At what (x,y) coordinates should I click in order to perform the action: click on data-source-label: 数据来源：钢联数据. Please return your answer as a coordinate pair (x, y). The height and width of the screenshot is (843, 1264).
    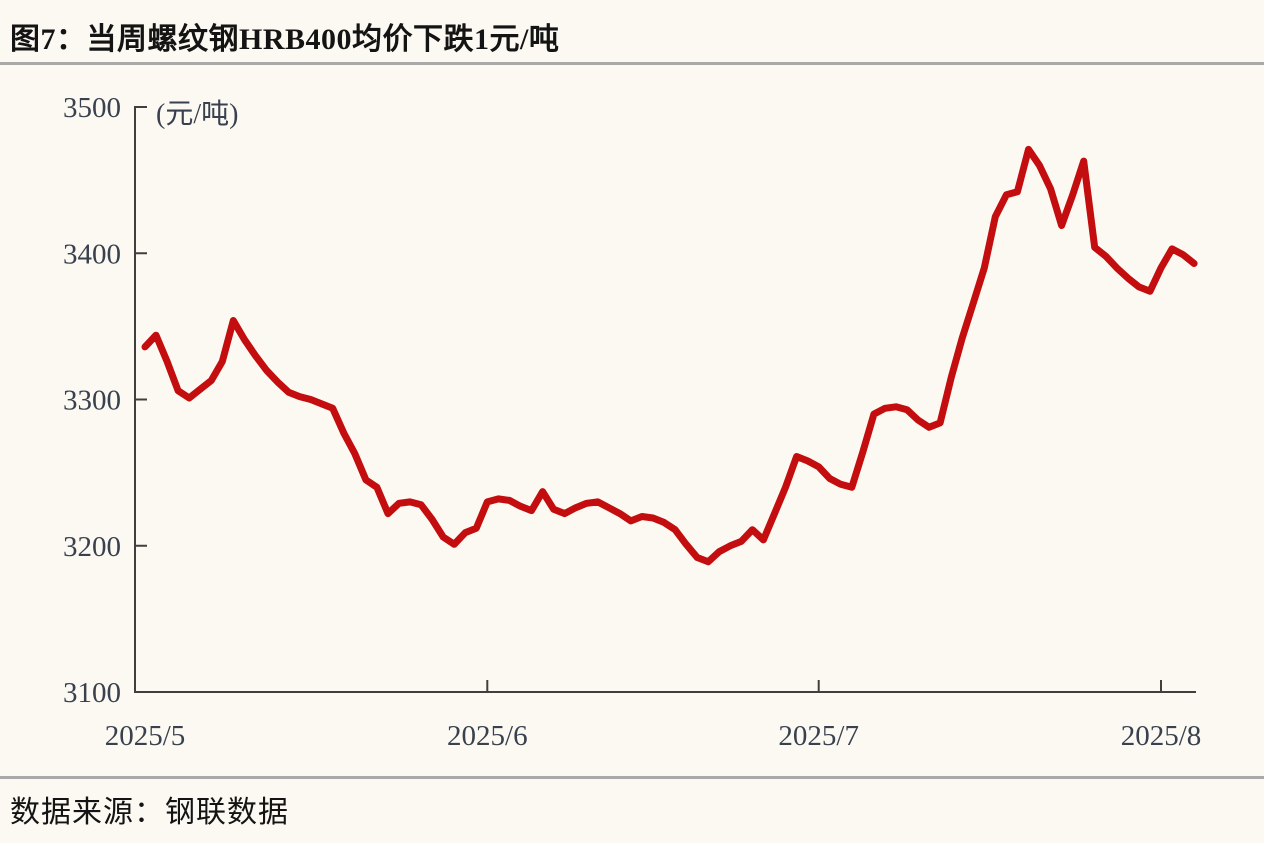
    Looking at the image, I should click on (149, 812).